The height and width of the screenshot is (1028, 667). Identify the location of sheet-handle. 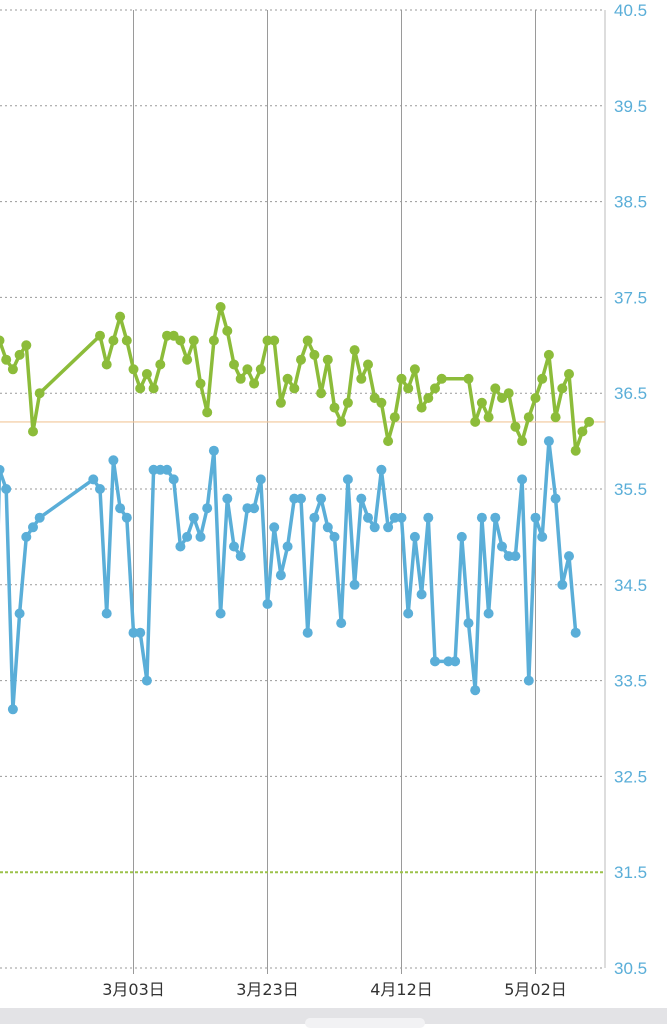
(365, 1023).